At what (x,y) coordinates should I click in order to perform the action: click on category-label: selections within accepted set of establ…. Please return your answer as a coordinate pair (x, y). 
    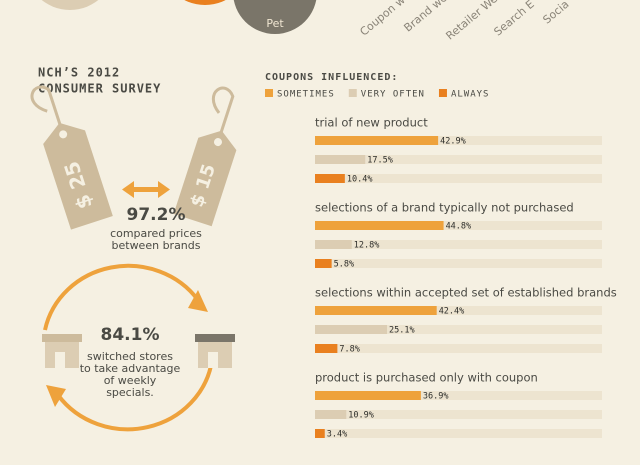
    Looking at the image, I should click on (466, 293).